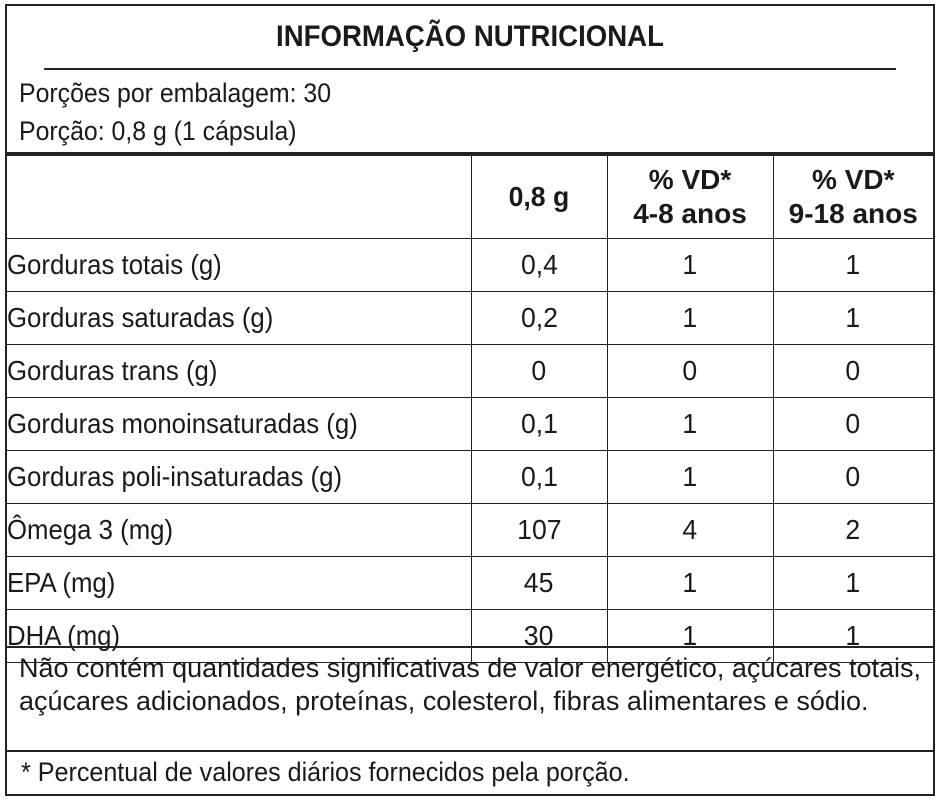  What do you see at coordinates (239, 197) in the screenshot?
I see `header-empty-cell` at bounding box center [239, 197].